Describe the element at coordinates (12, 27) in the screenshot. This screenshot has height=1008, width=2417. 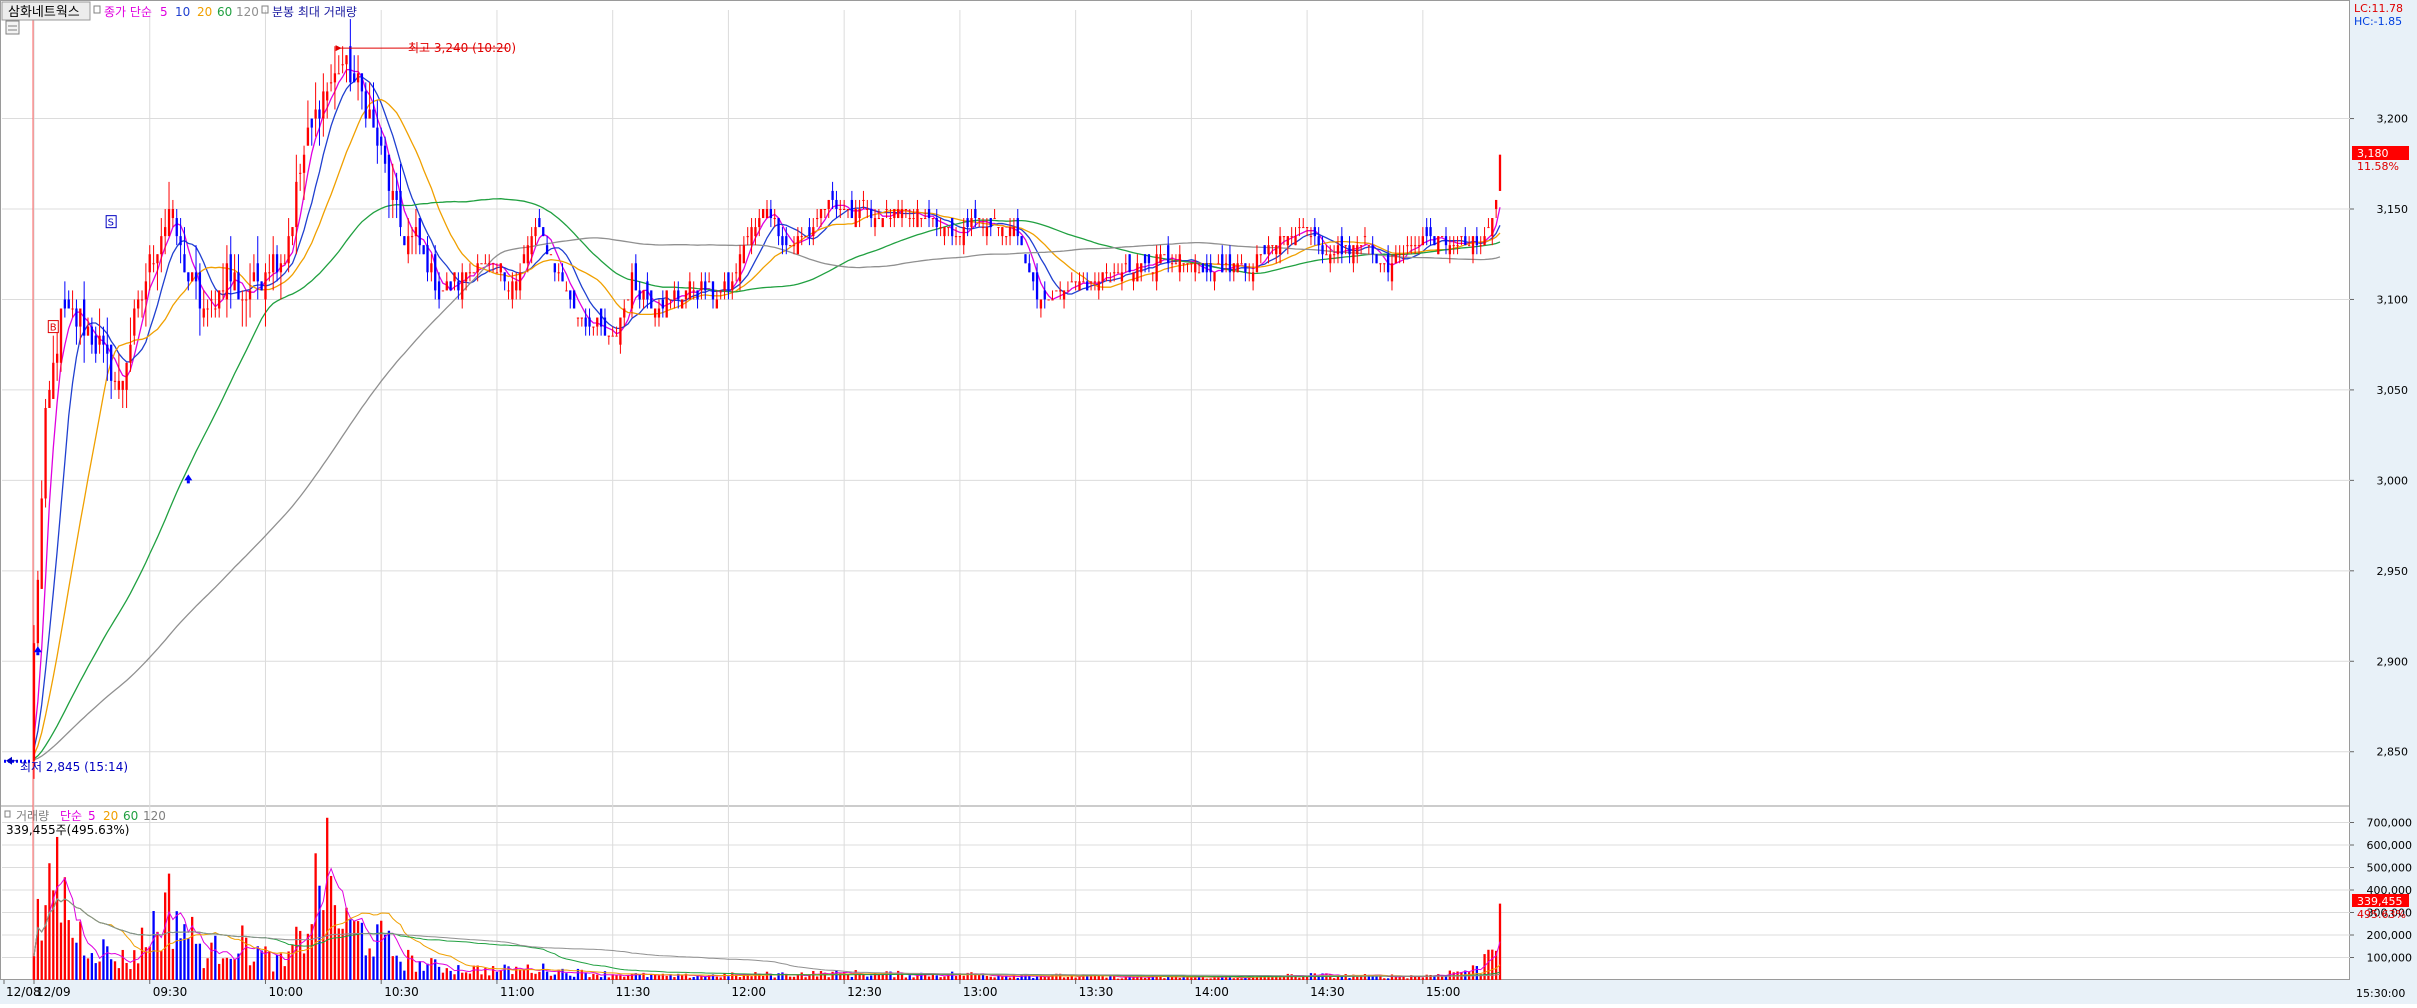
I see `grid-toggle-icon` at that location.